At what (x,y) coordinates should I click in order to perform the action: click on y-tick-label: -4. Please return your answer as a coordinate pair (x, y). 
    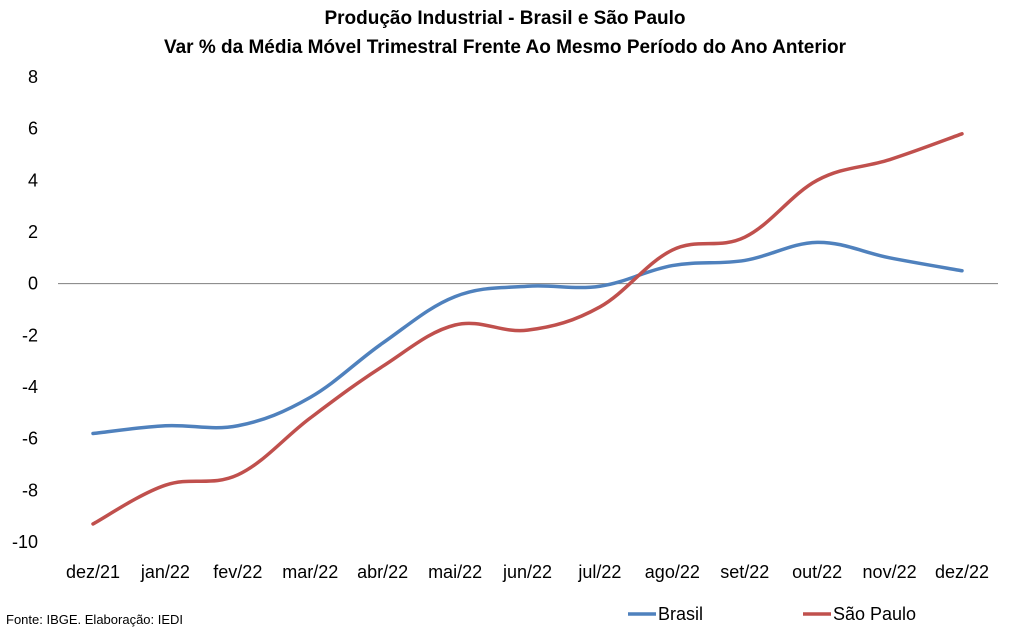
    Looking at the image, I should click on (30, 387).